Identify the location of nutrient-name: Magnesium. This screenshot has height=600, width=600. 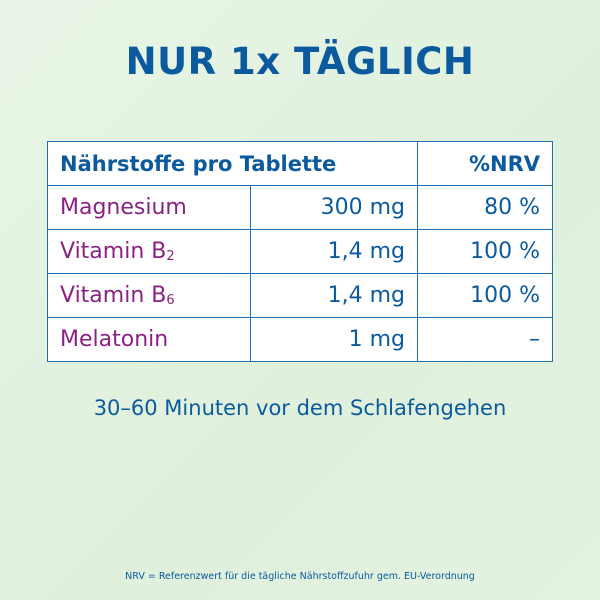
(149, 207).